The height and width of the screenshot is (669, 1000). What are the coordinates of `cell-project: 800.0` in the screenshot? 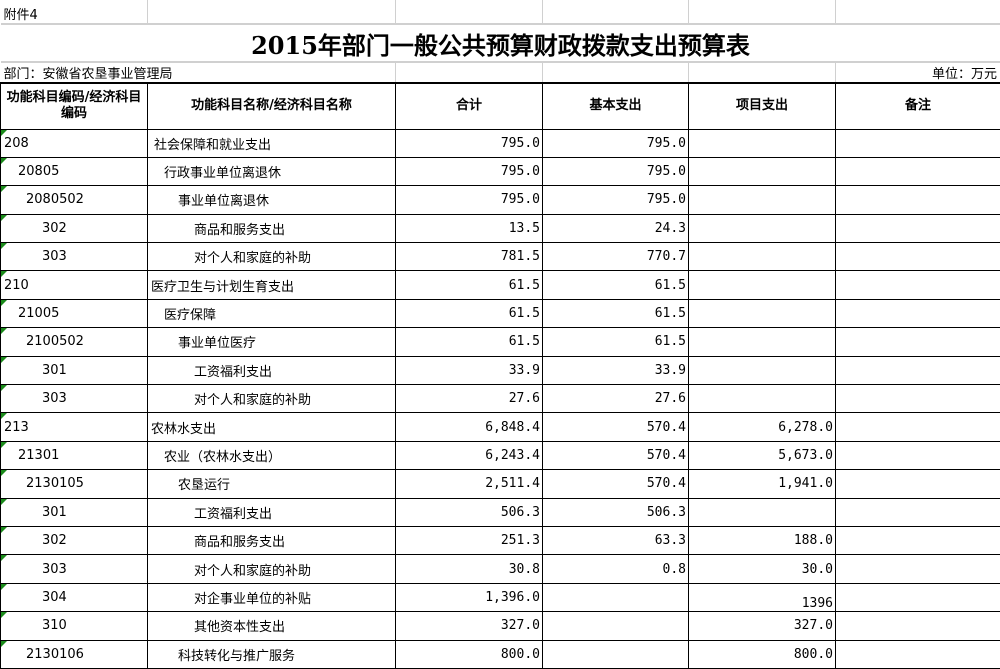 It's located at (762, 654).